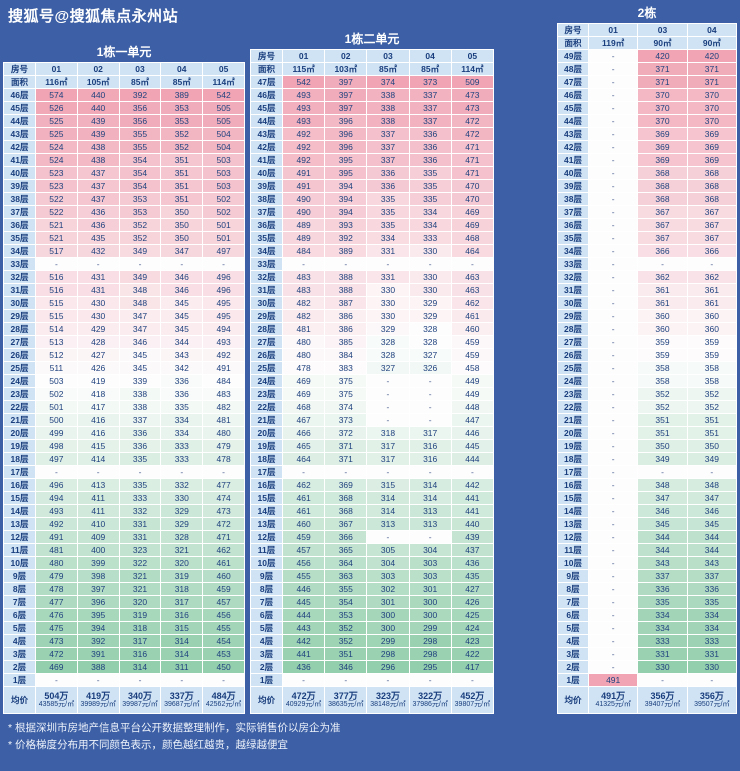 Image resolution: width=740 pixels, height=771 pixels. I want to click on price-cell: 385, so click(346, 342).